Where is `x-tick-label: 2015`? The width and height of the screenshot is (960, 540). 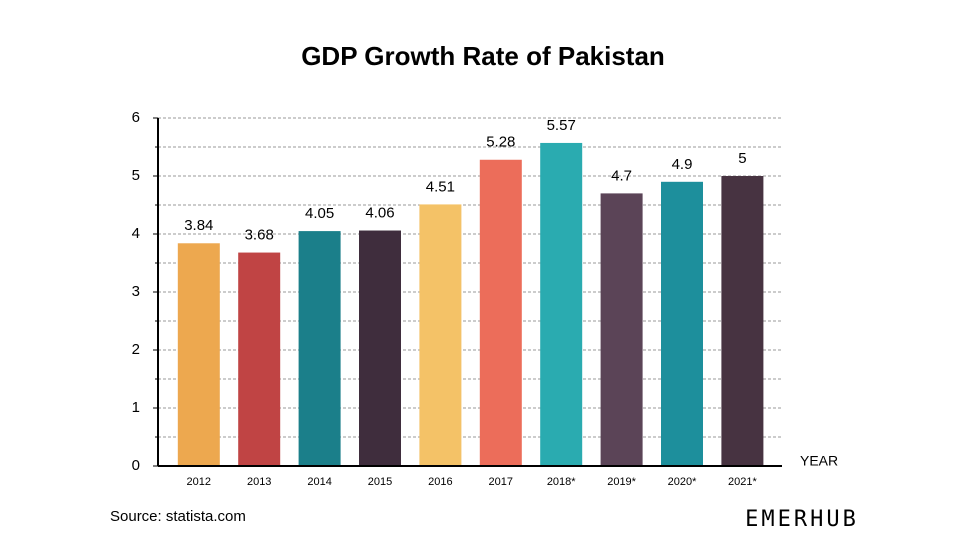 x-tick-label: 2015 is located at coordinates (380, 482).